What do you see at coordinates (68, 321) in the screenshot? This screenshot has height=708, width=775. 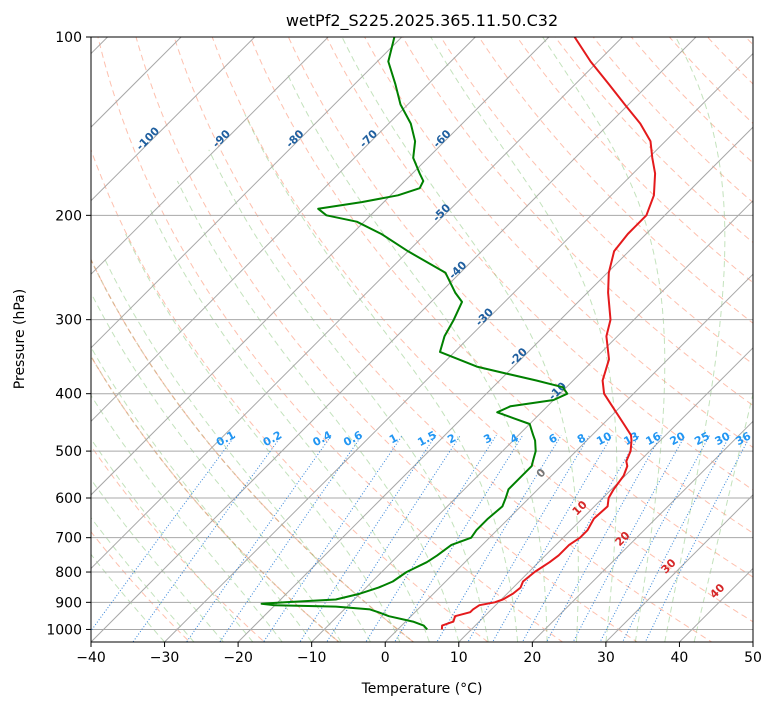 I see `y-tick-label: 300` at bounding box center [68, 321].